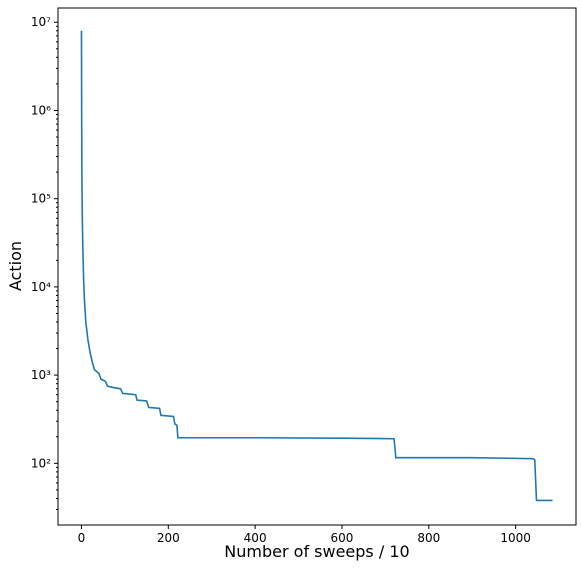  Describe the element at coordinates (342, 538) in the screenshot. I see `x-tick-label: 600` at that location.